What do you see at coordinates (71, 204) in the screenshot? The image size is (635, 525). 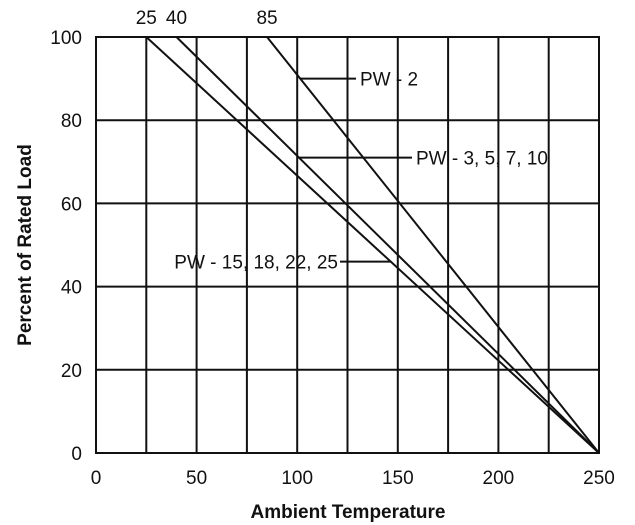 I see `y-tick-label: 60` at bounding box center [71, 204].